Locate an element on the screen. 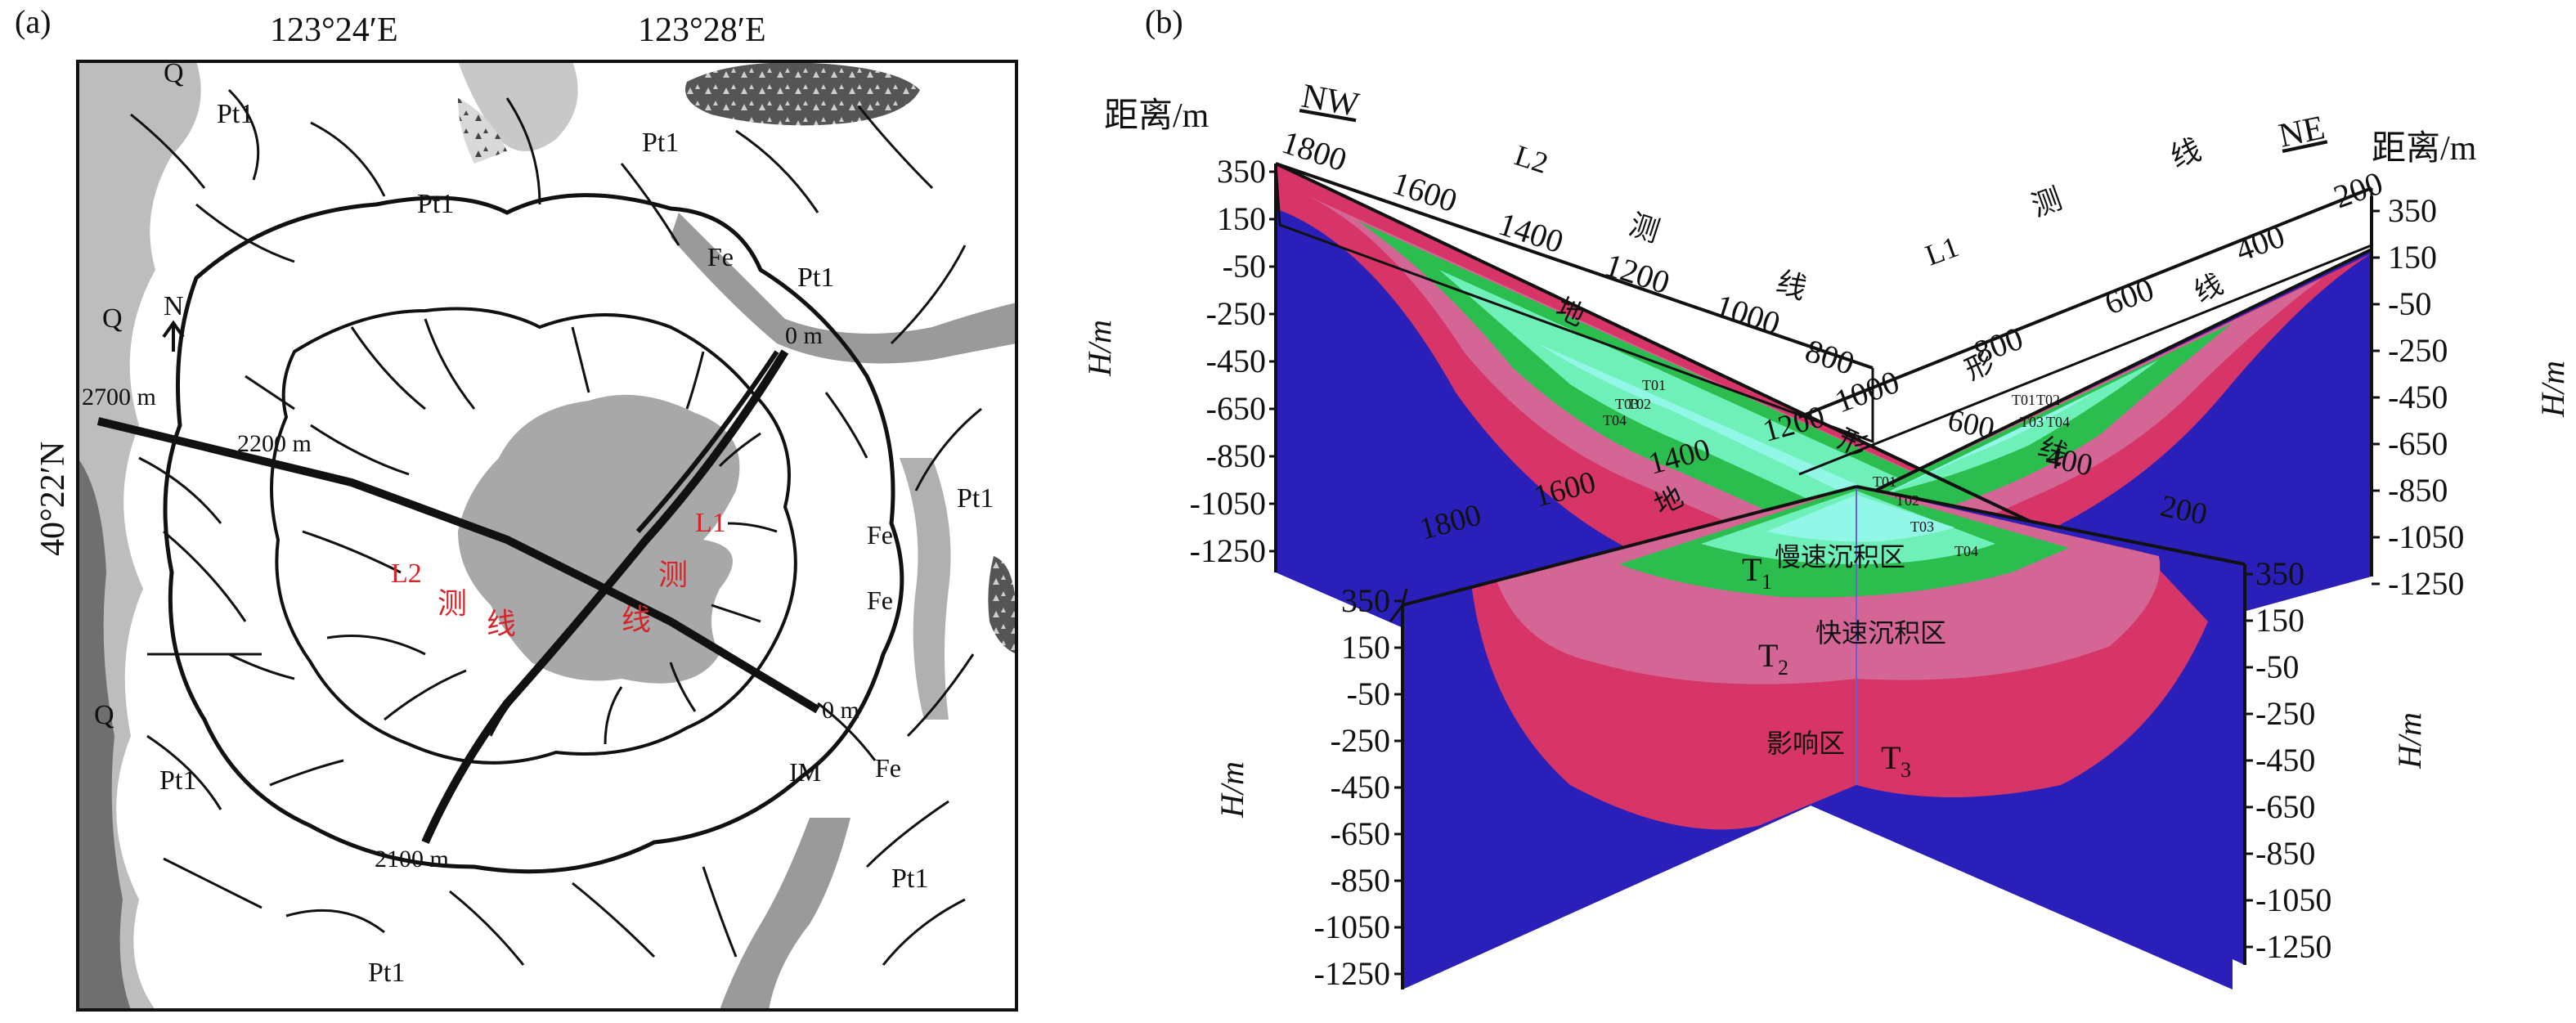 The image size is (2576, 1023). h-unit-front-left: H/m is located at coordinates (1232, 790).